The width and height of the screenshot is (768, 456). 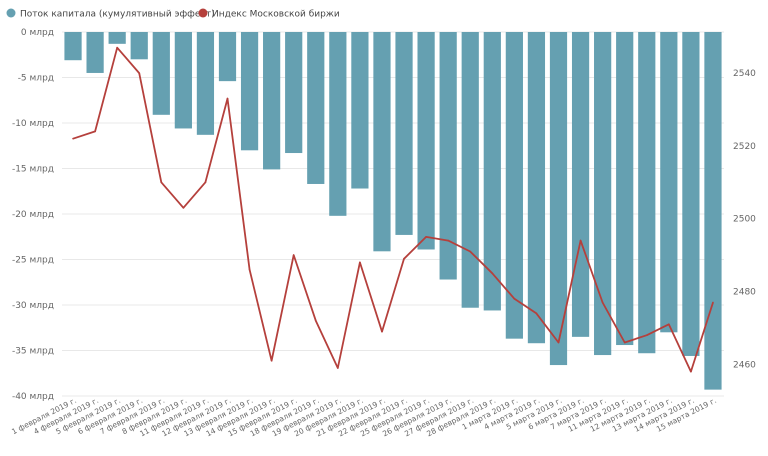 What do you see at coordinates (36, 79) in the screenshot?
I see `y-left-tick-label: -5 млрд` at bounding box center [36, 79].